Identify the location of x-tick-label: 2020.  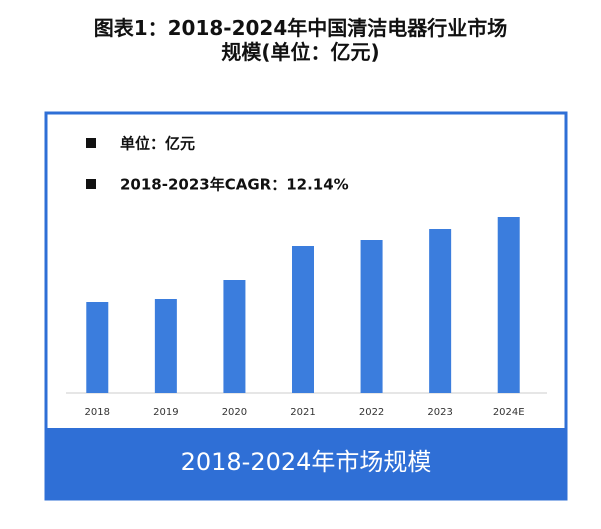
(234, 412).